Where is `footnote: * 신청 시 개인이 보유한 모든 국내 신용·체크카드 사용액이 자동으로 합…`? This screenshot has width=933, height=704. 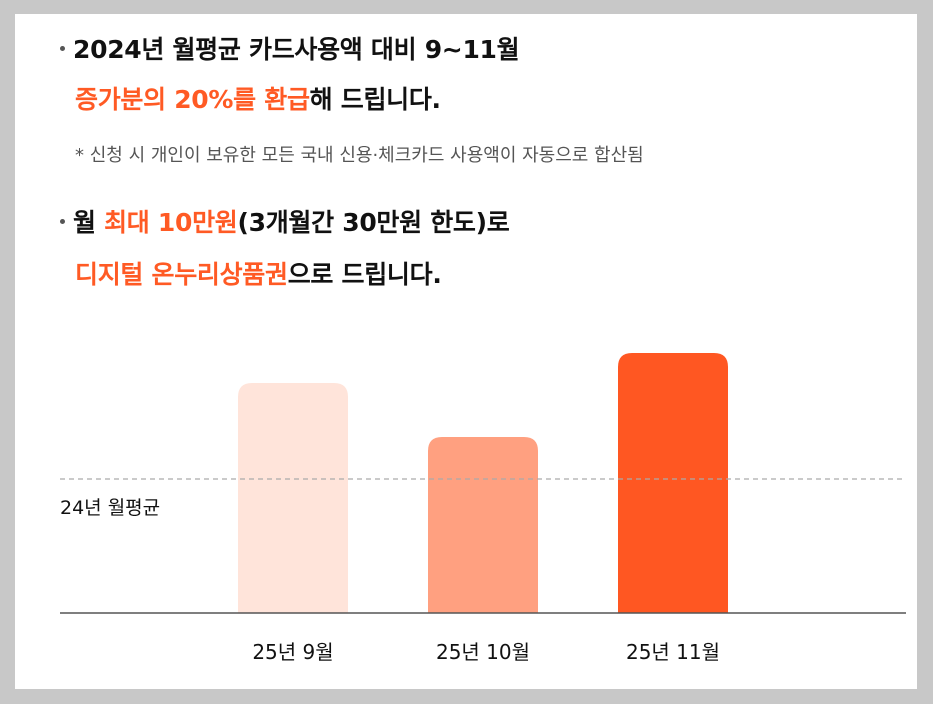
footnote: * 신청 시 개인이 보유한 모든 국내 신용·체크카드 사용액이 자동으로 합… is located at coordinates (359, 155).